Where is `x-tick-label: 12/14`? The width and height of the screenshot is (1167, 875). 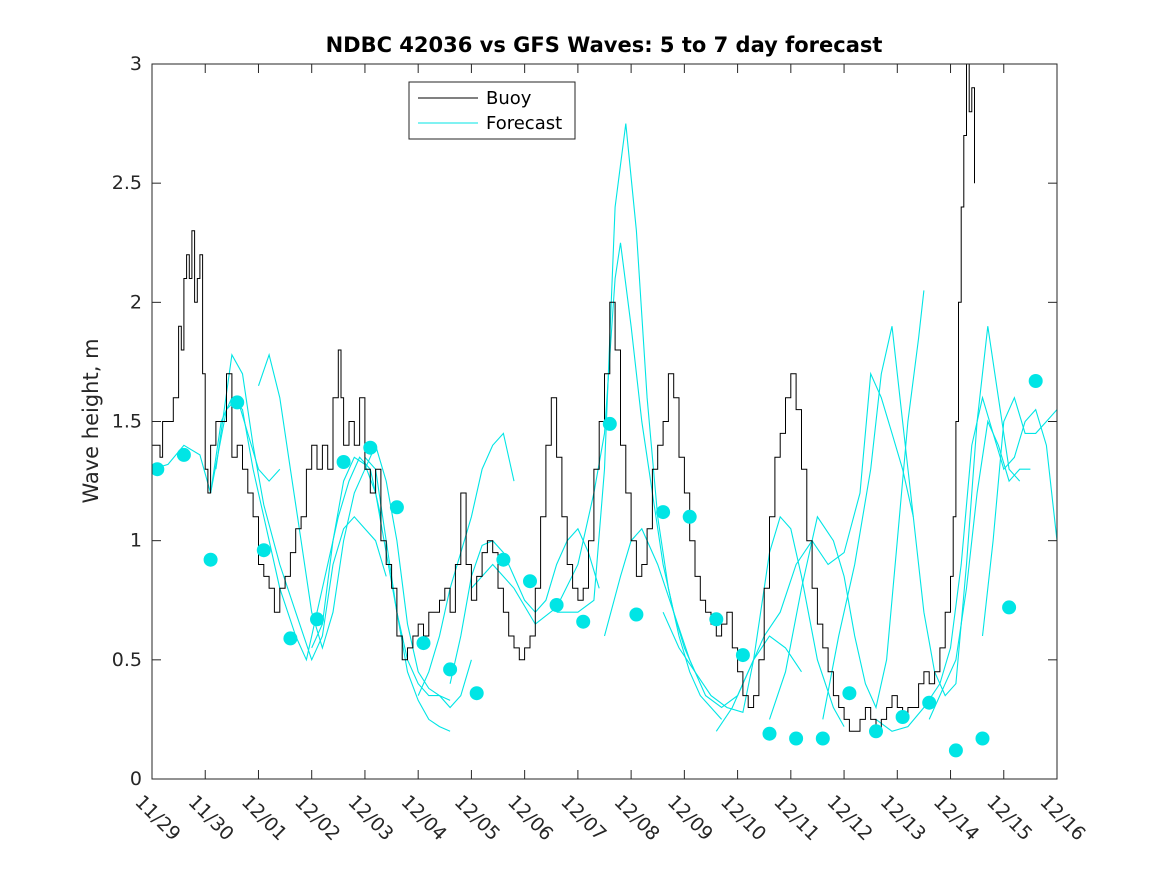 x-tick-label: 12/14 is located at coordinates (956, 818).